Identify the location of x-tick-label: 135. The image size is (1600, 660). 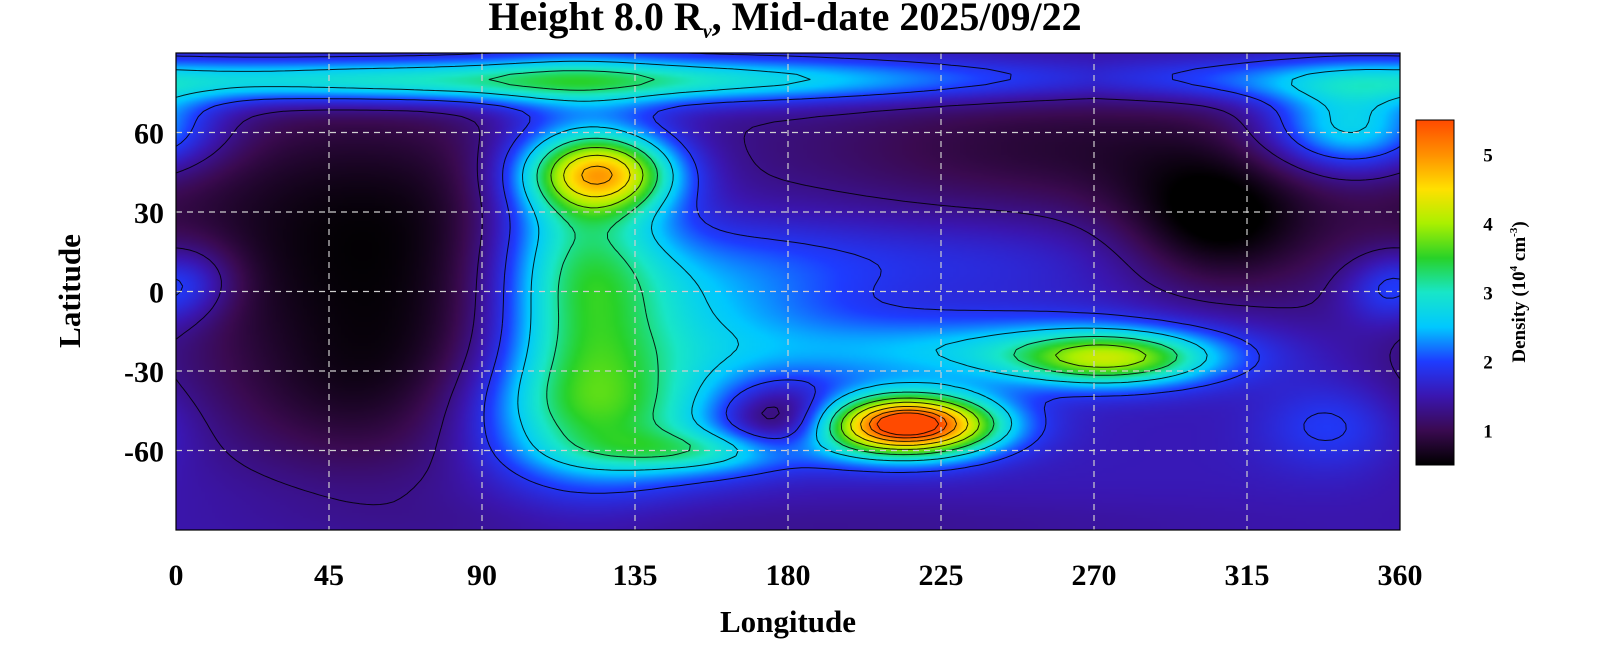
(635, 575).